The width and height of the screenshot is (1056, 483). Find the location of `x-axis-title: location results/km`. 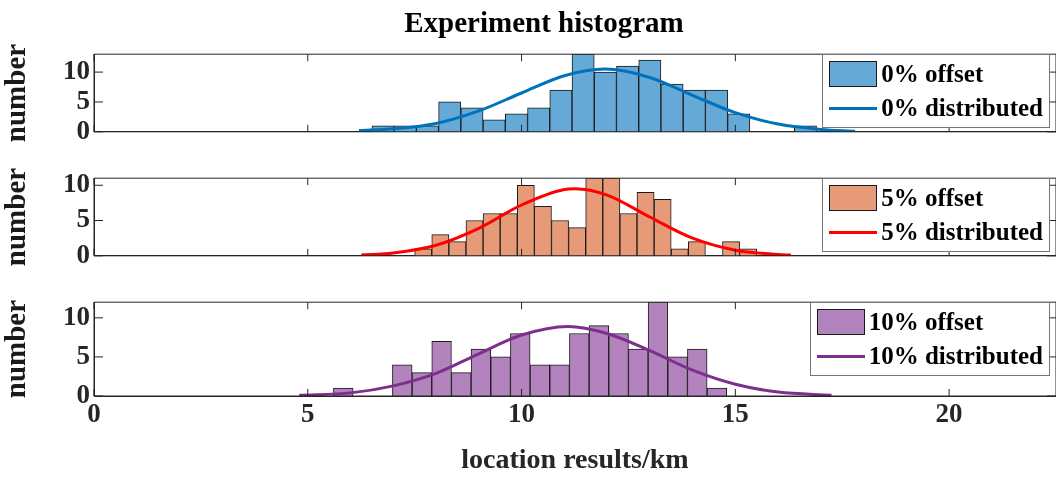

x-axis-title: location results/km is located at coordinates (575, 459).